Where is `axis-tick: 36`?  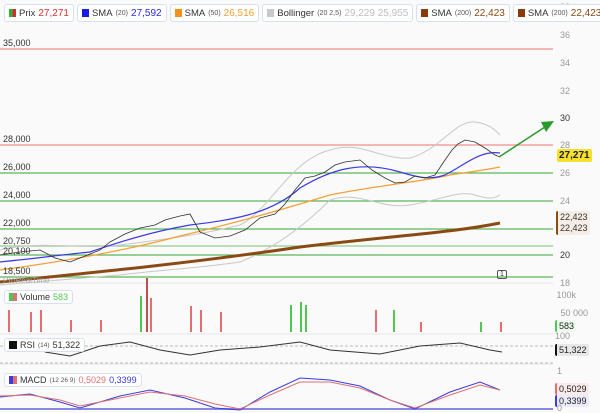
axis-tick: 36 is located at coordinates (564, 35).